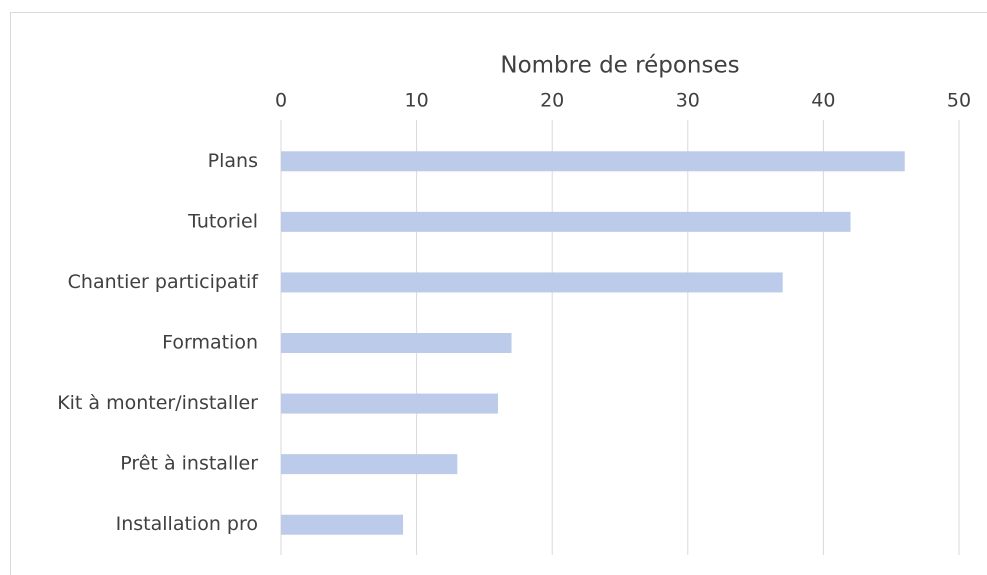 This screenshot has width=987, height=575. Describe the element at coordinates (417, 101) in the screenshot. I see `x-tick-label: 10` at that location.